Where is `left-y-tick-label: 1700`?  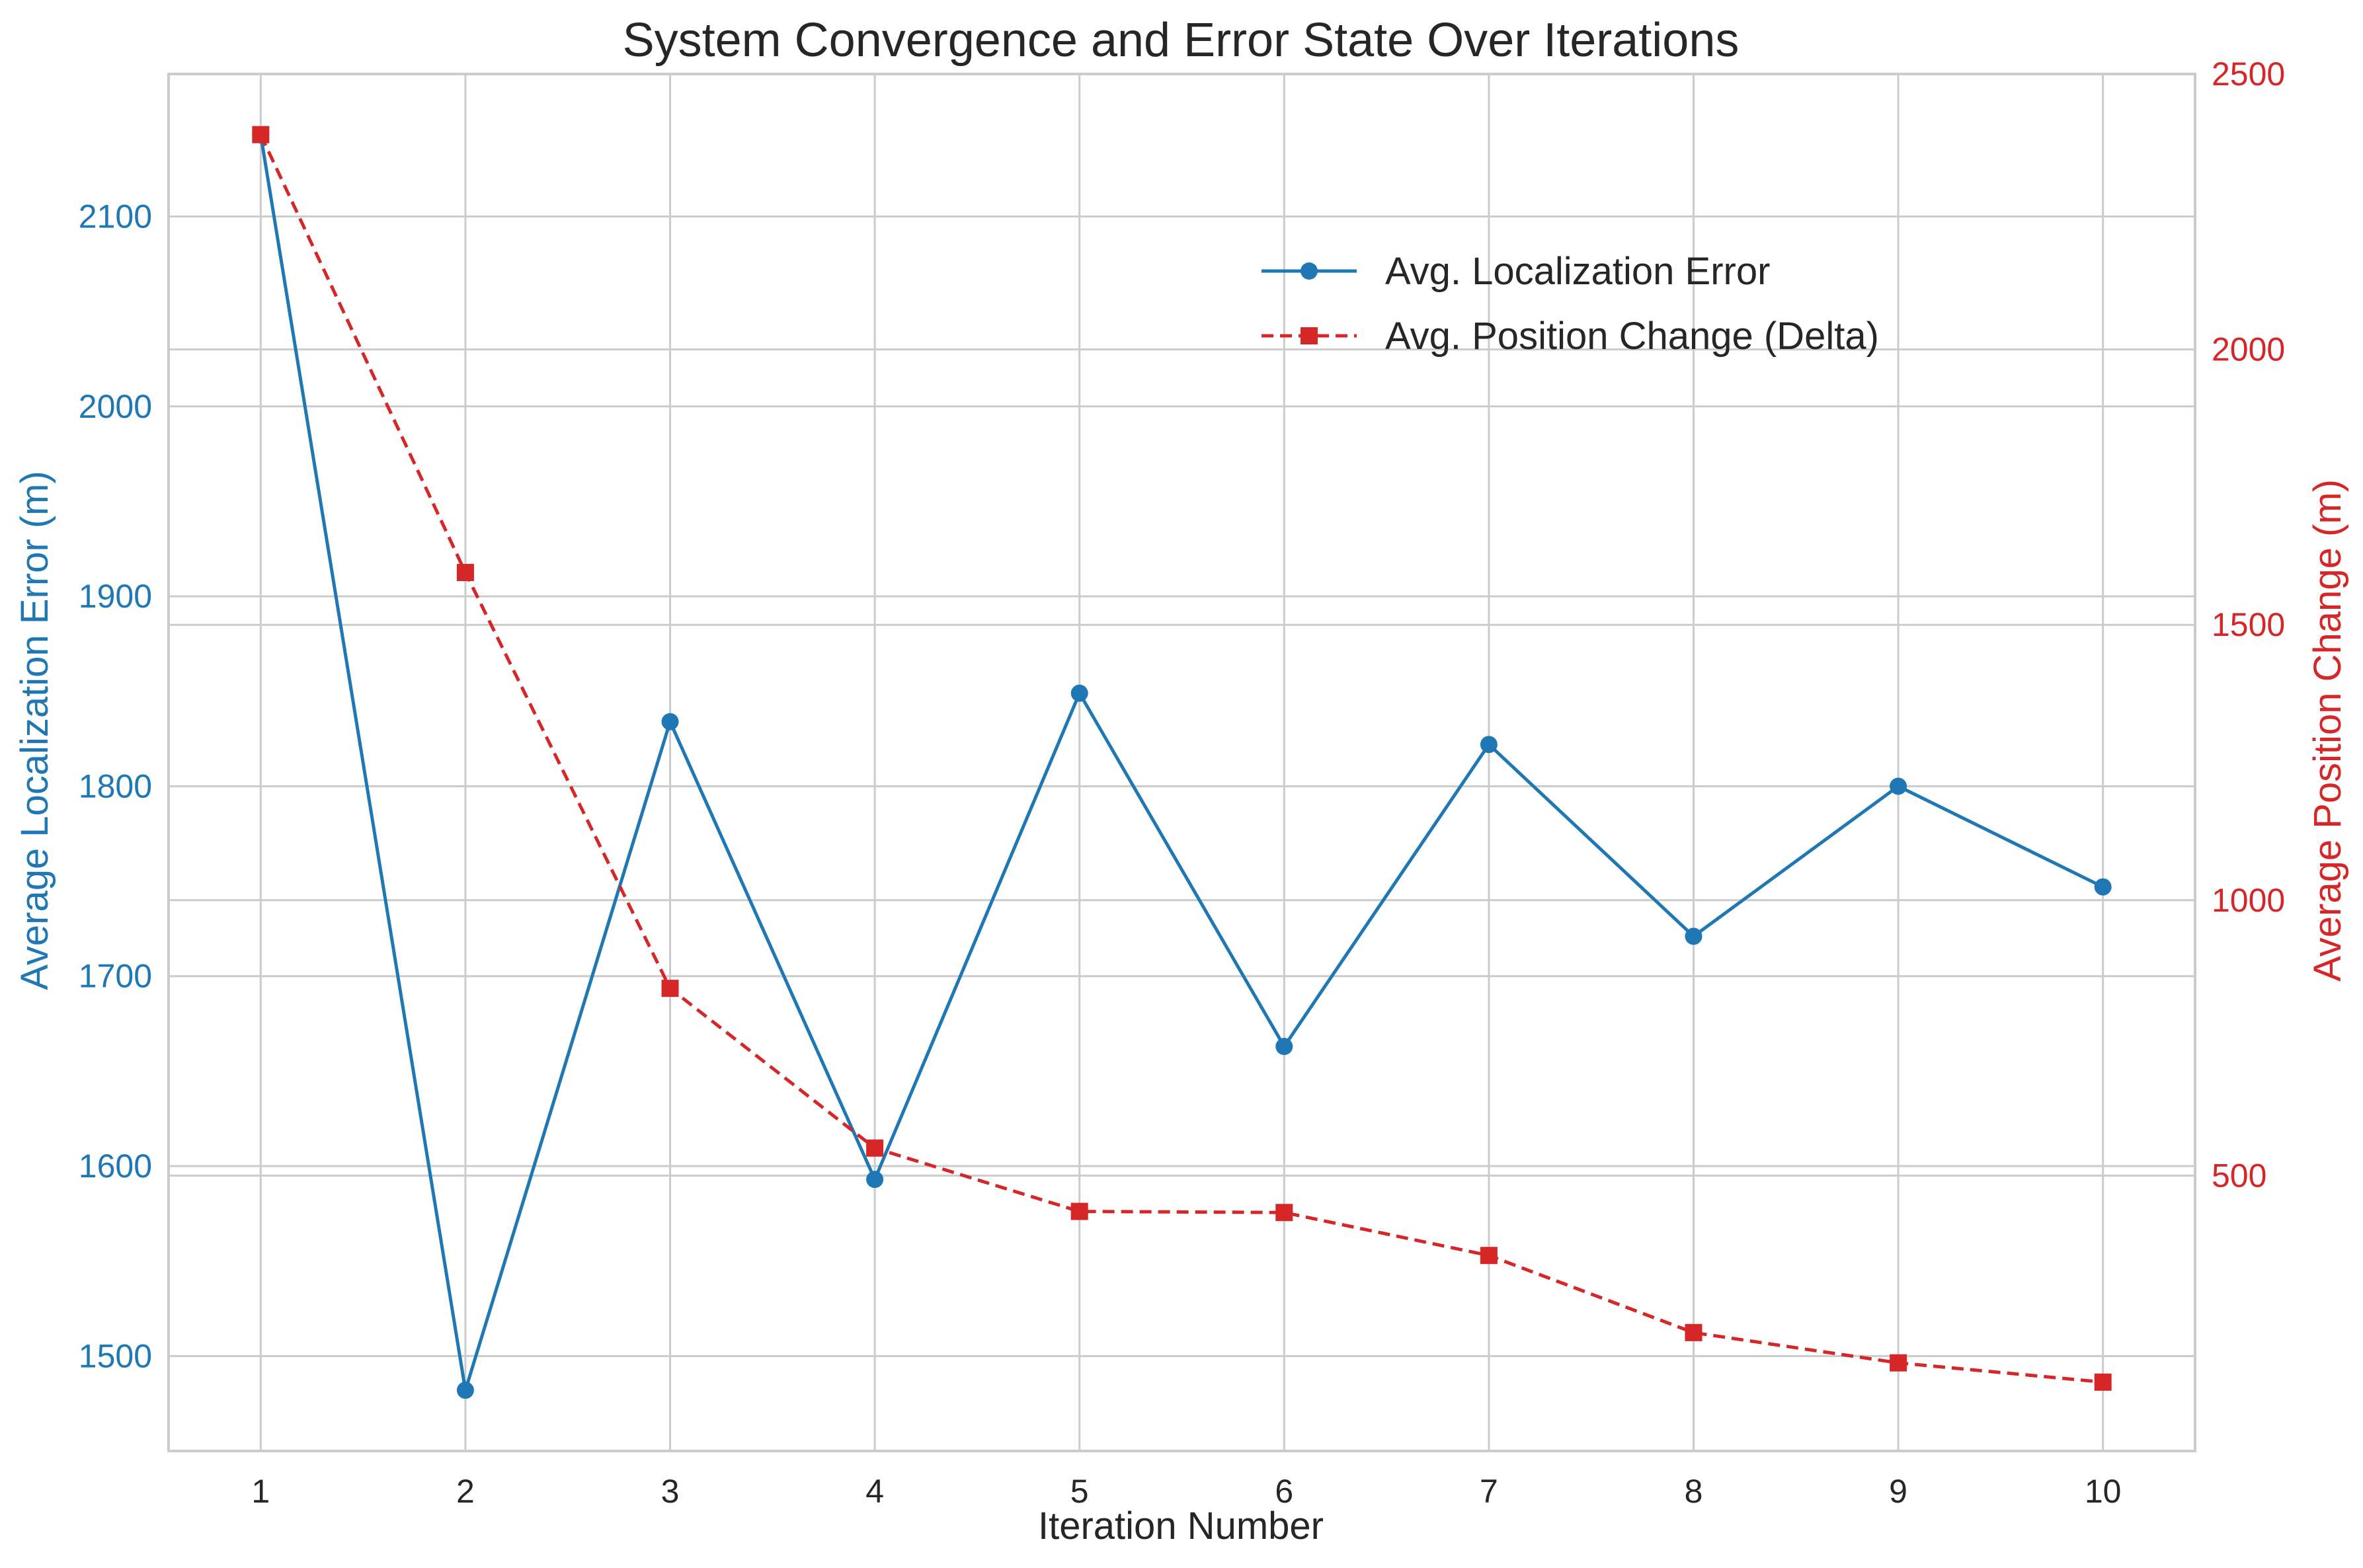 left-y-tick-label: 1700 is located at coordinates (115, 976).